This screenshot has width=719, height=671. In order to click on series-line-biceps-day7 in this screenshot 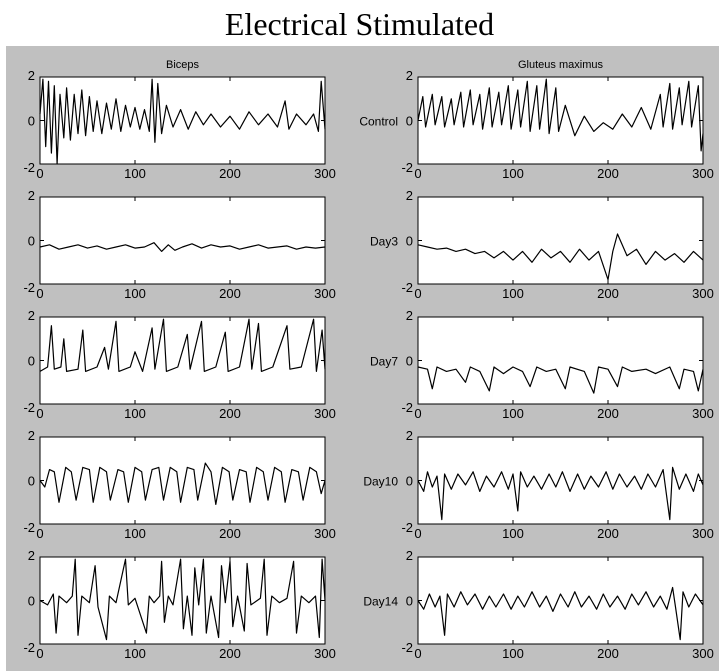, I will do `click(182, 345)`.